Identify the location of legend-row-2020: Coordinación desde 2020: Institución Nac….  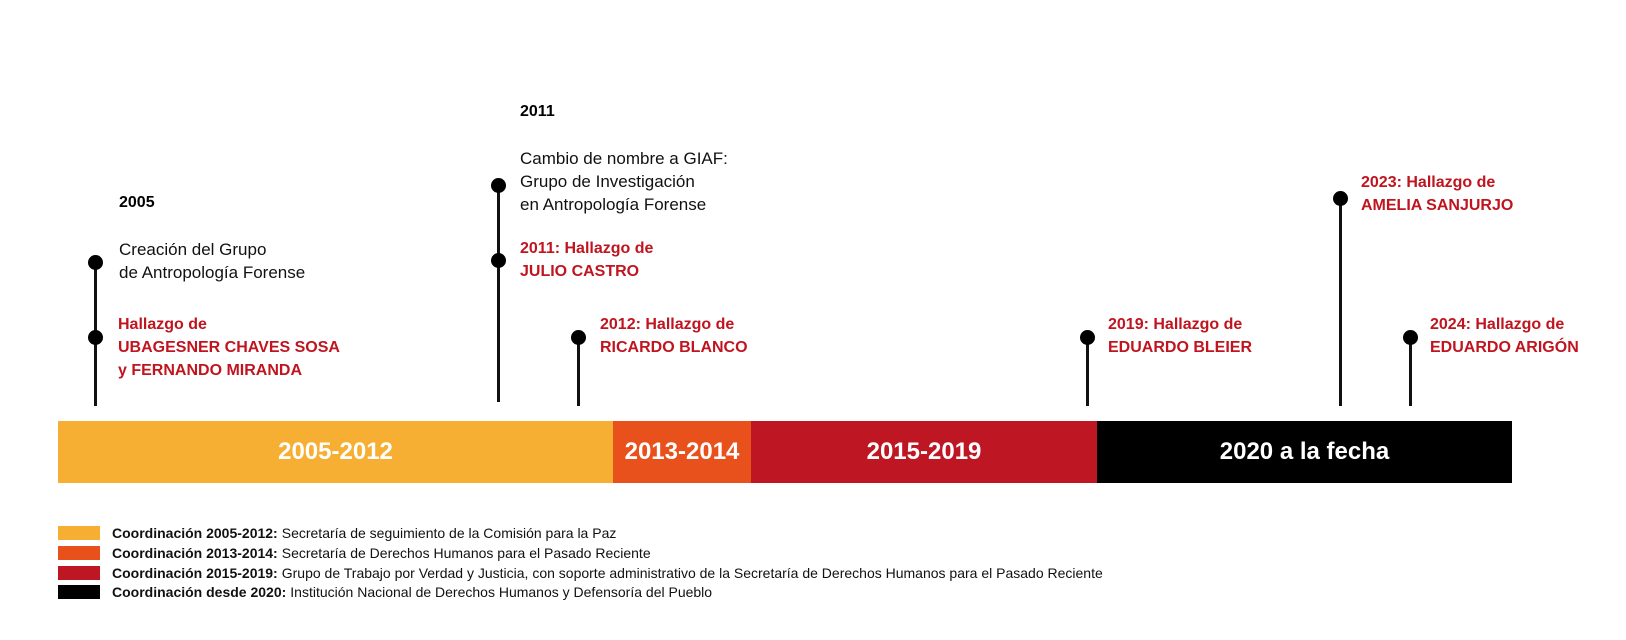
(385, 592).